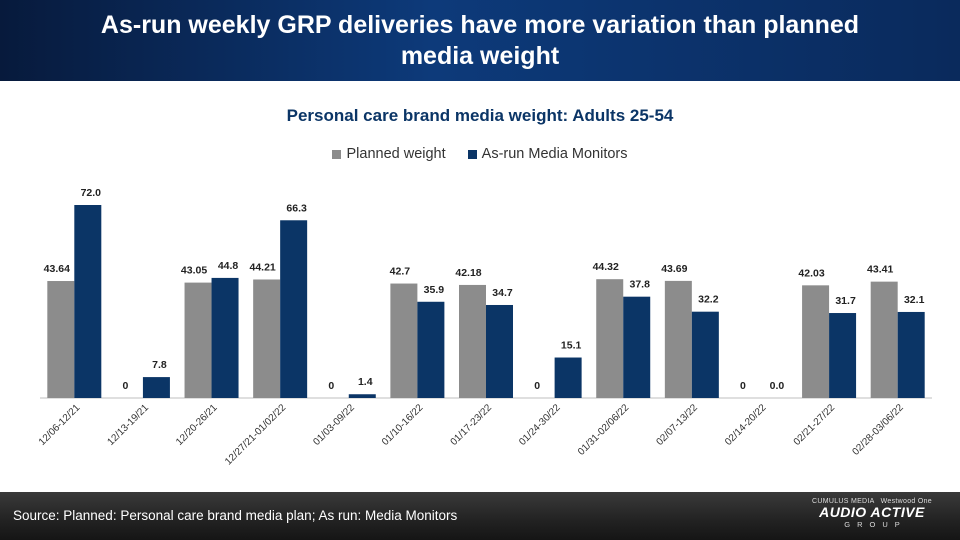 The image size is (960, 540). What do you see at coordinates (400, 272) in the screenshot?
I see `data-label-planned: 42.7` at bounding box center [400, 272].